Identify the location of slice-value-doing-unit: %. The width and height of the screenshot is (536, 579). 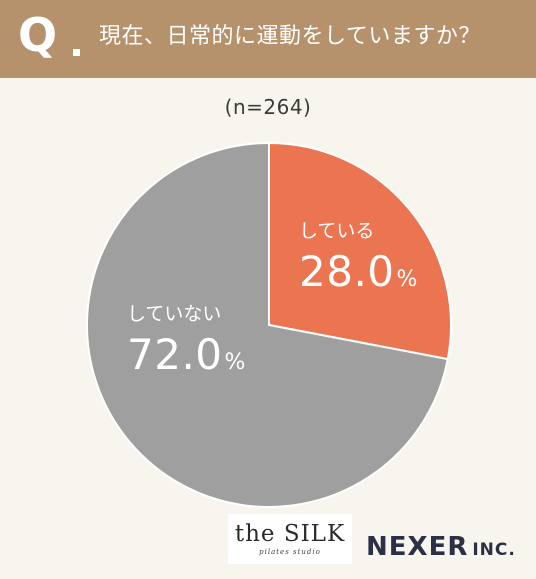
(407, 279).